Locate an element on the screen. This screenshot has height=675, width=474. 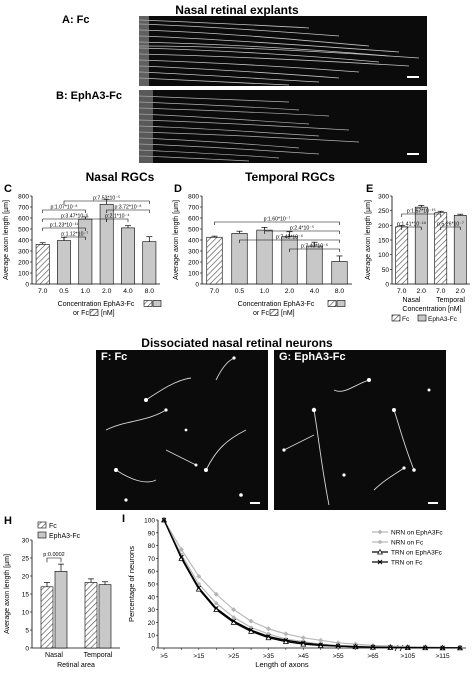
legend-epha3: EphA3-Fc is located at coordinates (443, 319).